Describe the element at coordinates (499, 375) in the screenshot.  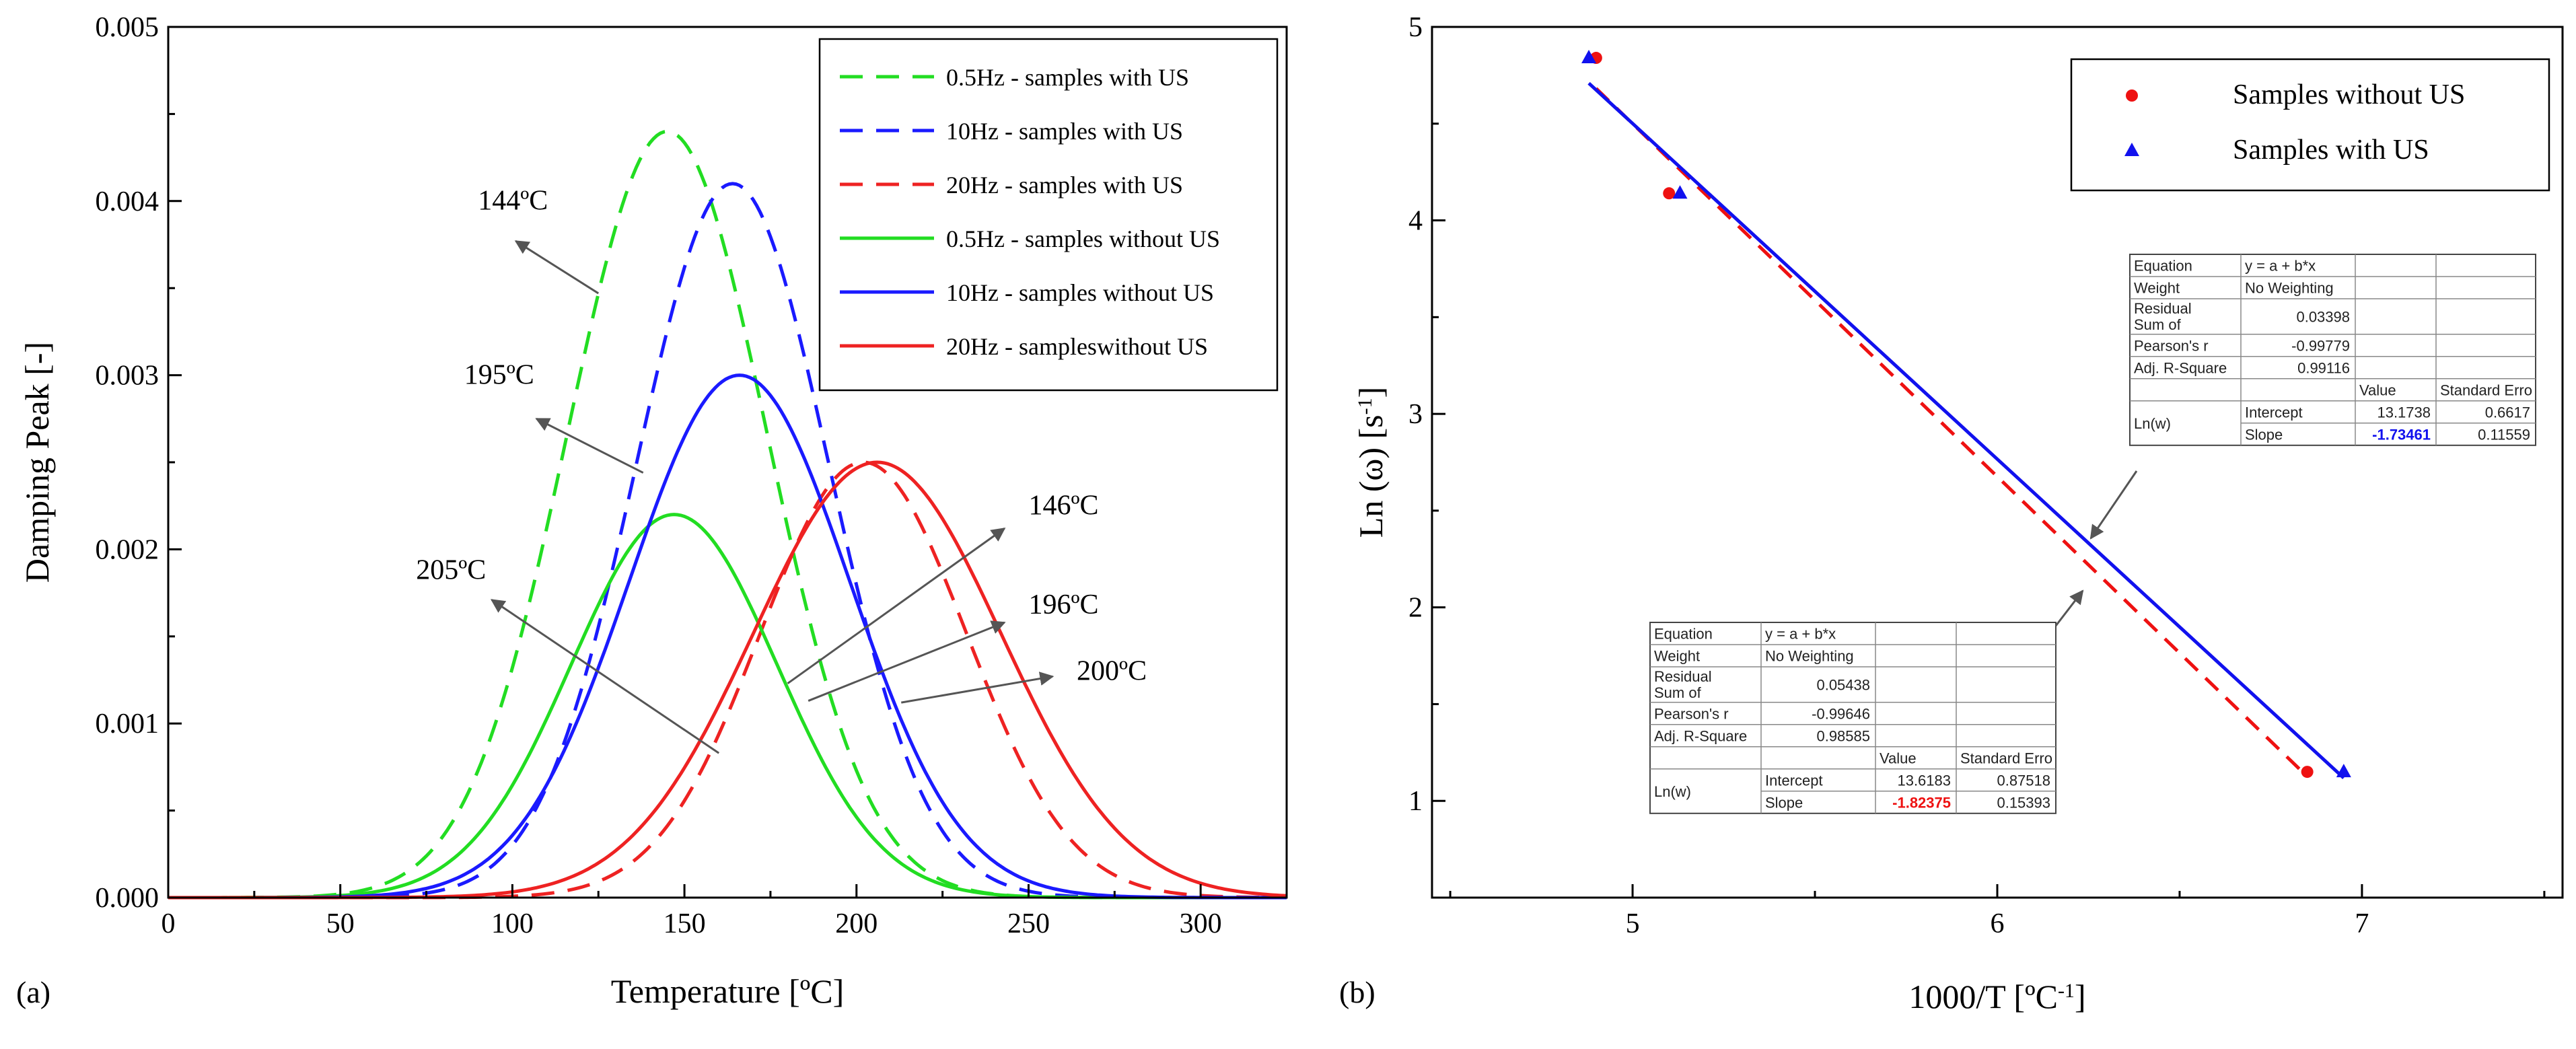
I see `annotation-label: 195ºC` at that location.